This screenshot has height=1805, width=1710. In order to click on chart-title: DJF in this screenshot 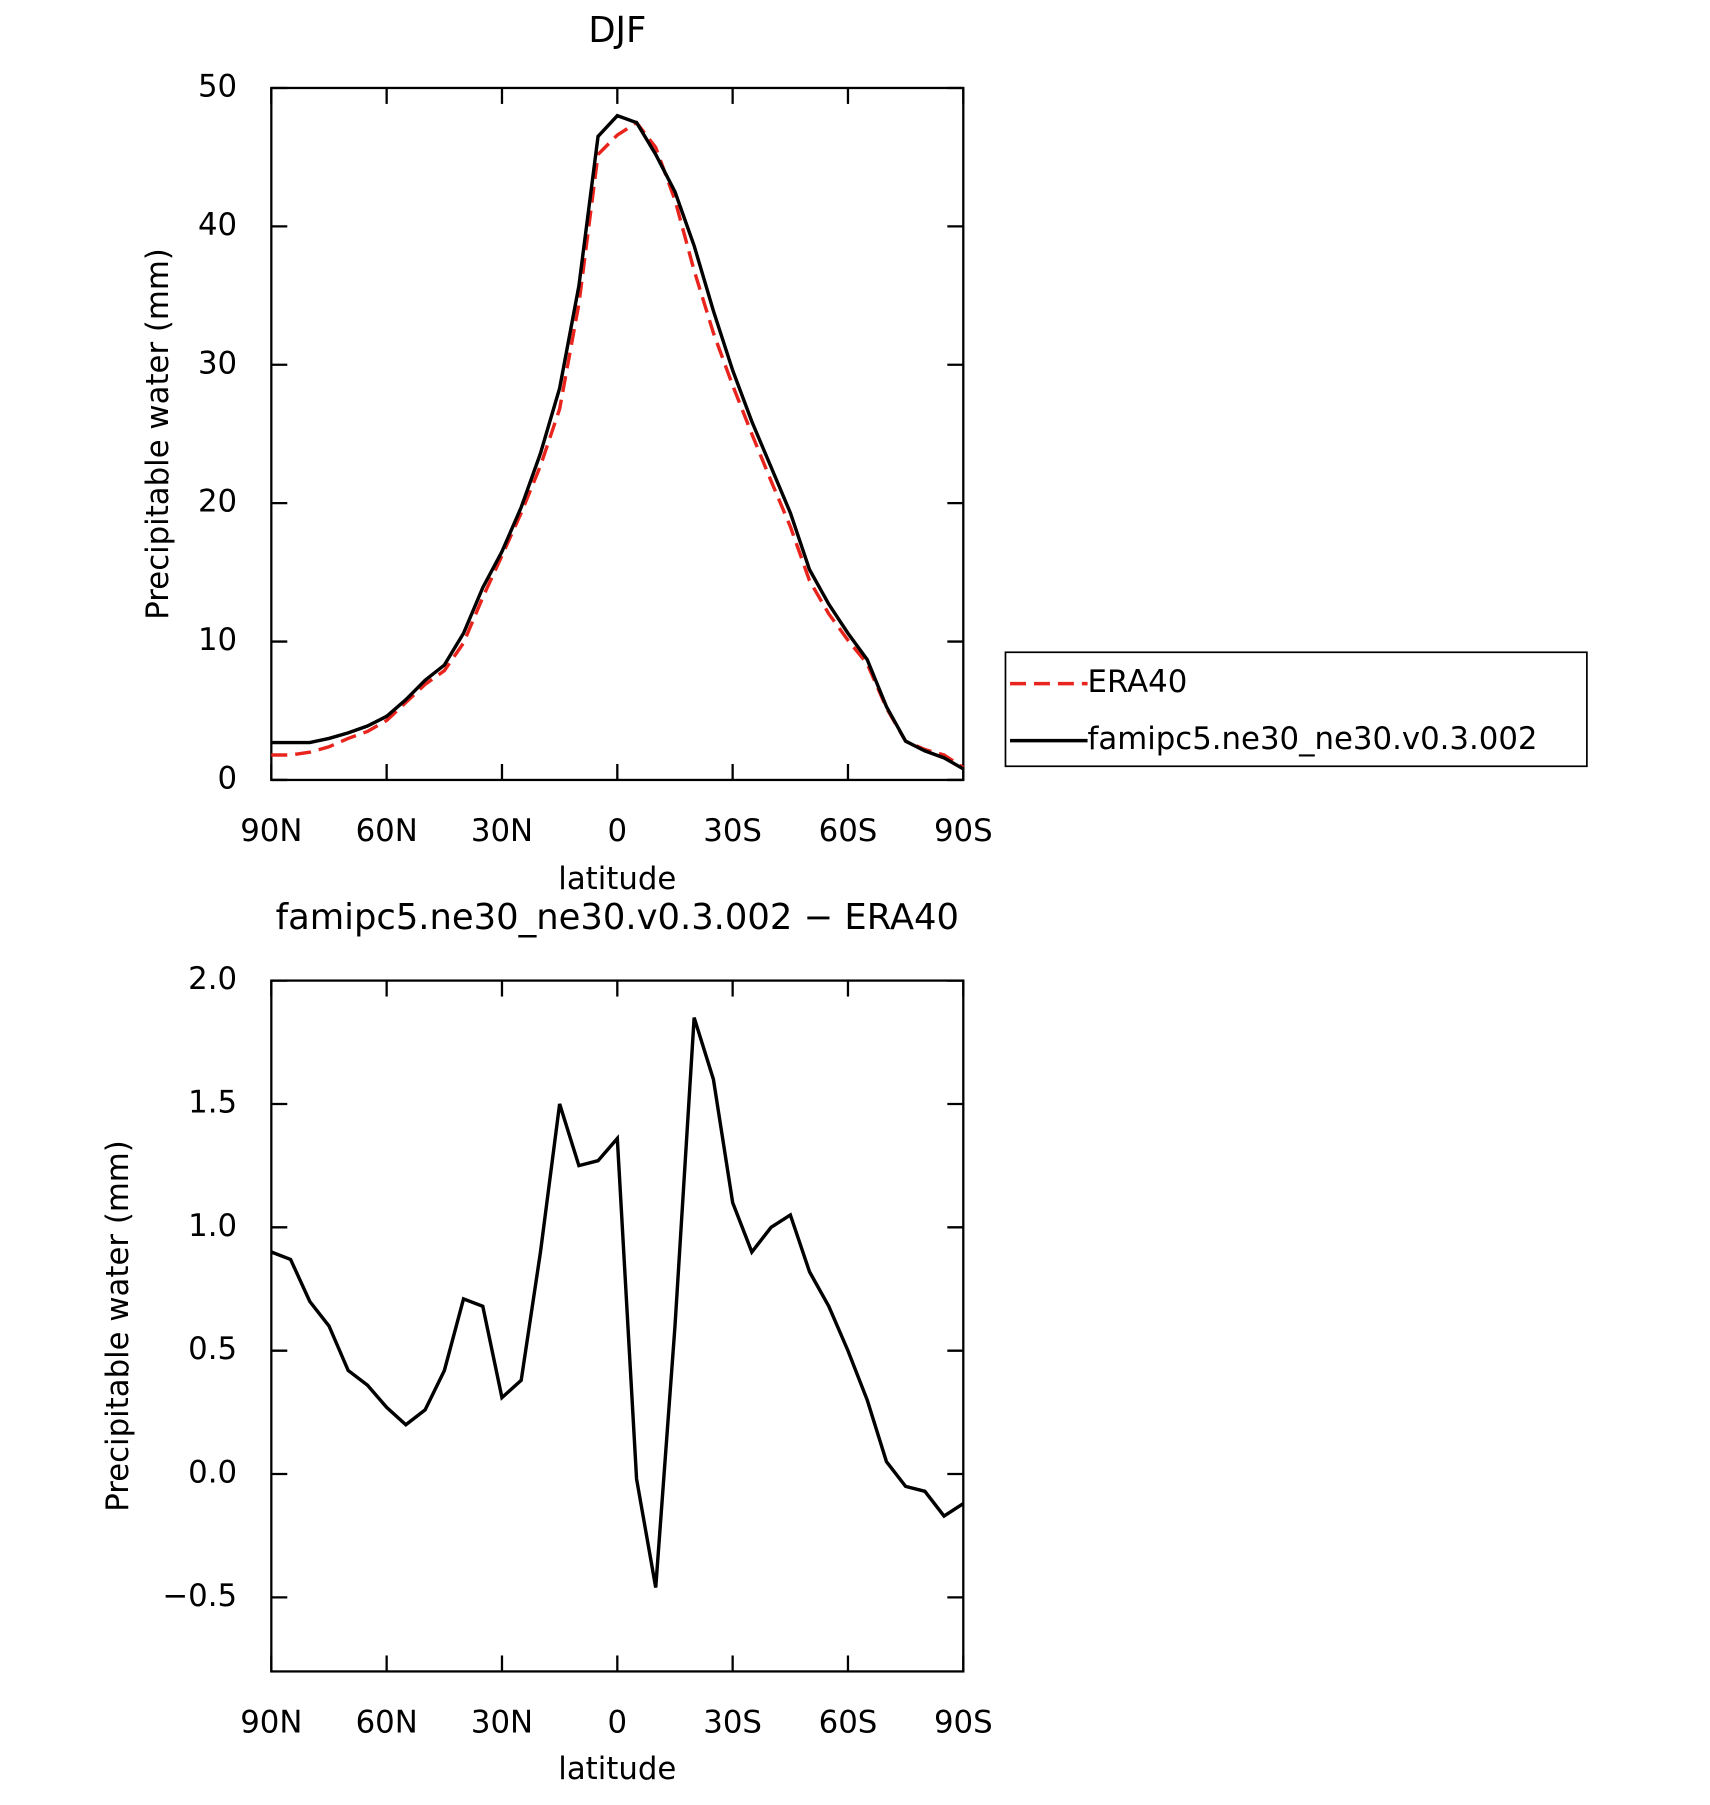, I will do `click(617, 30)`.